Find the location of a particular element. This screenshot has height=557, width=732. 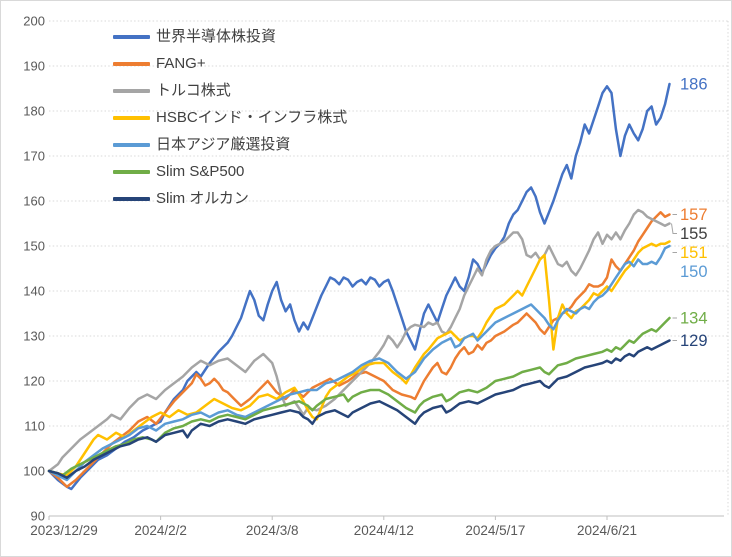

y-tick-label: 130 is located at coordinates (34, 336).